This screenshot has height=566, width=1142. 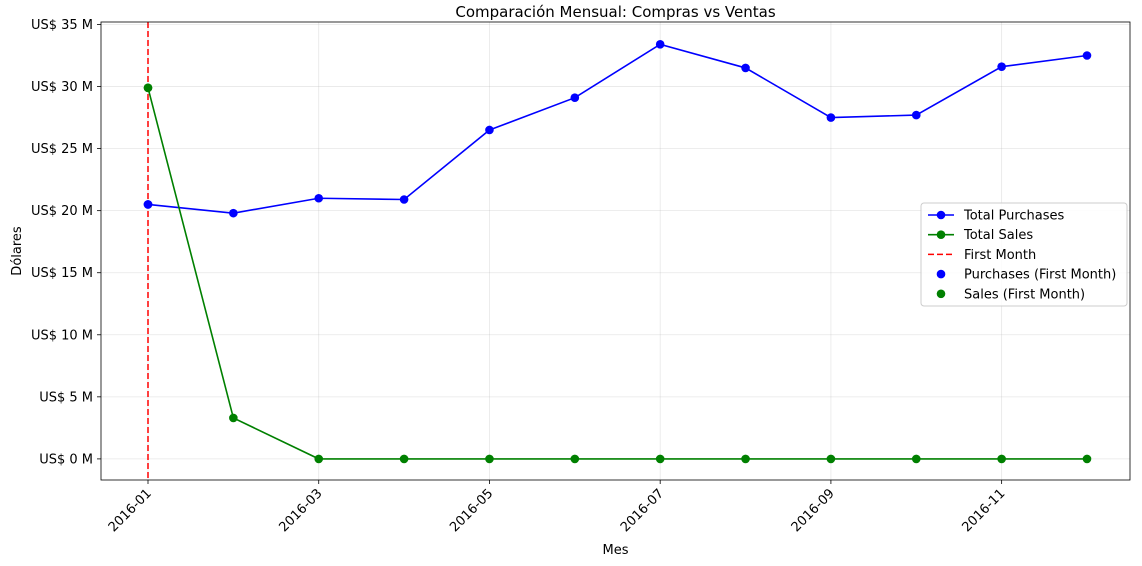 I want to click on legend-box, so click(x=1024, y=254).